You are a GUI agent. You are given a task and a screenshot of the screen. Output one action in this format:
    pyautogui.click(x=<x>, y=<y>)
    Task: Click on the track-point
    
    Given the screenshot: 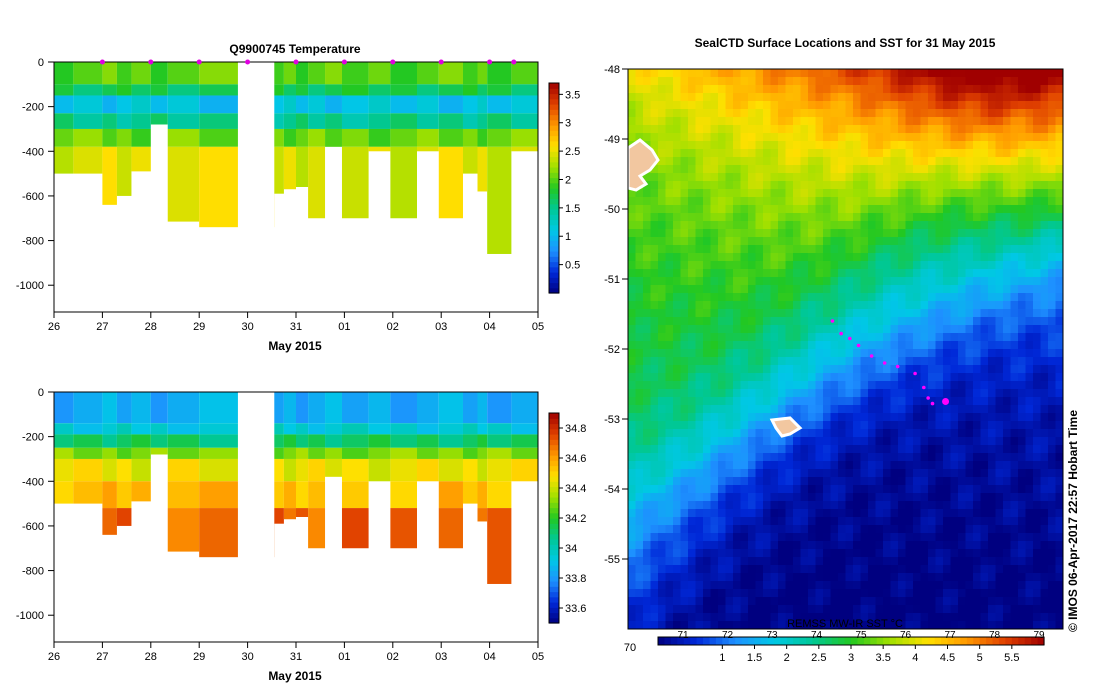 What is the action you would take?
    pyautogui.click(x=832, y=321)
    